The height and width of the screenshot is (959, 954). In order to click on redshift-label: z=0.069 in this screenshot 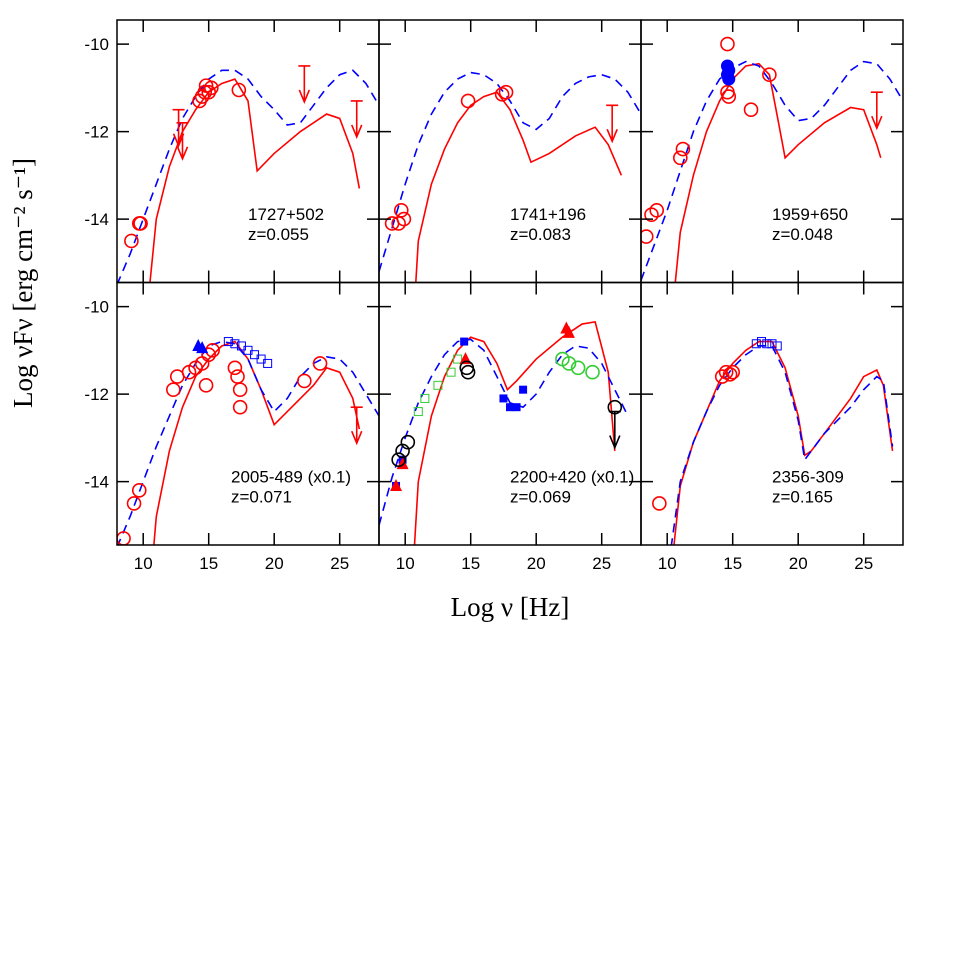, I will do `click(540, 497)`.